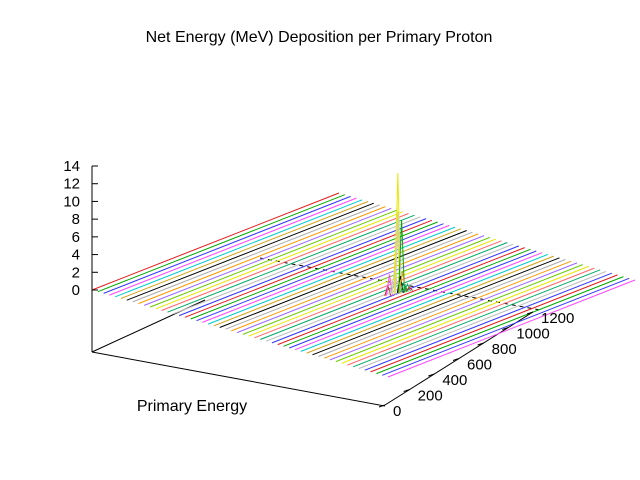 This screenshot has height=480, width=640. I want to click on x-tick-label: 1000, so click(532, 334).